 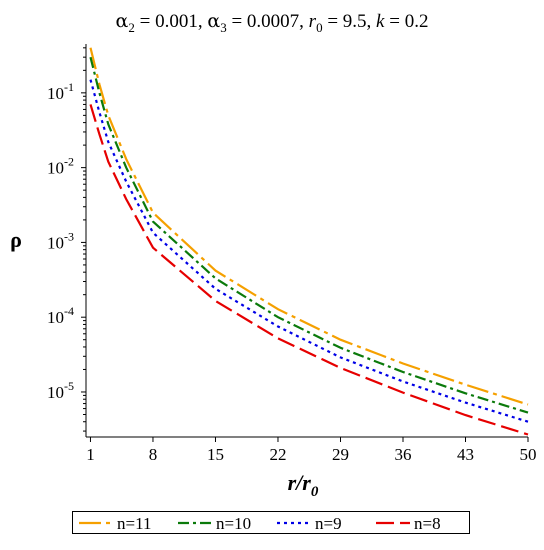 I want to click on x-tick-label: 29, so click(x=340, y=454).